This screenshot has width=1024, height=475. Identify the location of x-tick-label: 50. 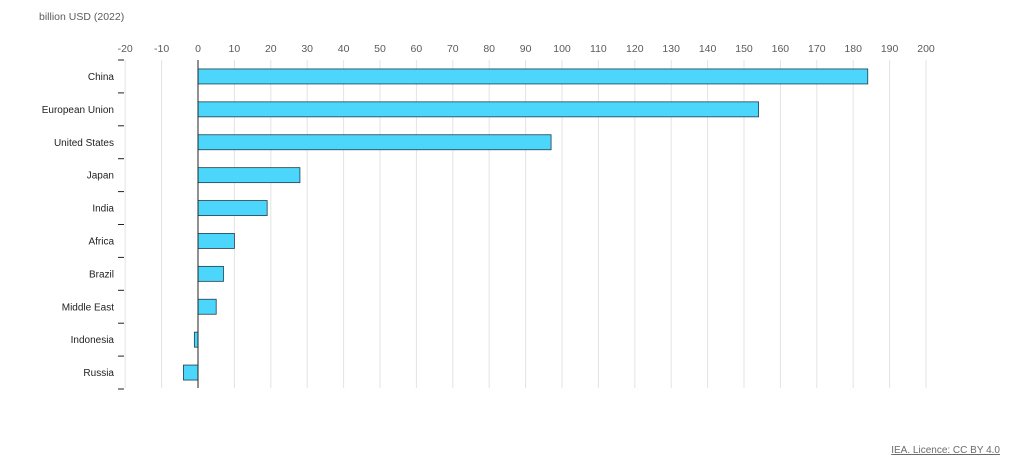
(380, 49).